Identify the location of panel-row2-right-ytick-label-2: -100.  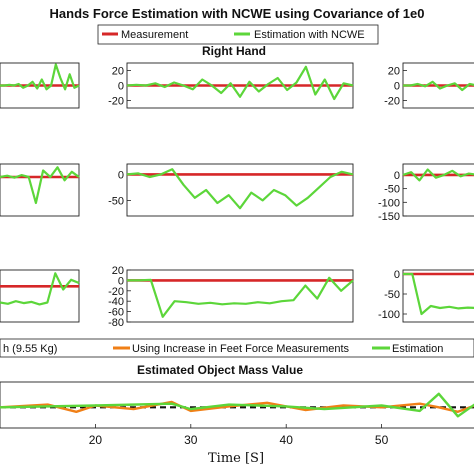
(389, 203).